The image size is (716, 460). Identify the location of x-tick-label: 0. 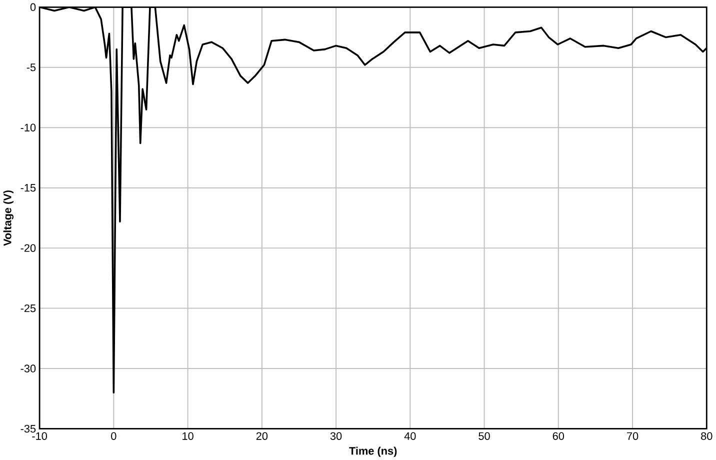
(113, 436).